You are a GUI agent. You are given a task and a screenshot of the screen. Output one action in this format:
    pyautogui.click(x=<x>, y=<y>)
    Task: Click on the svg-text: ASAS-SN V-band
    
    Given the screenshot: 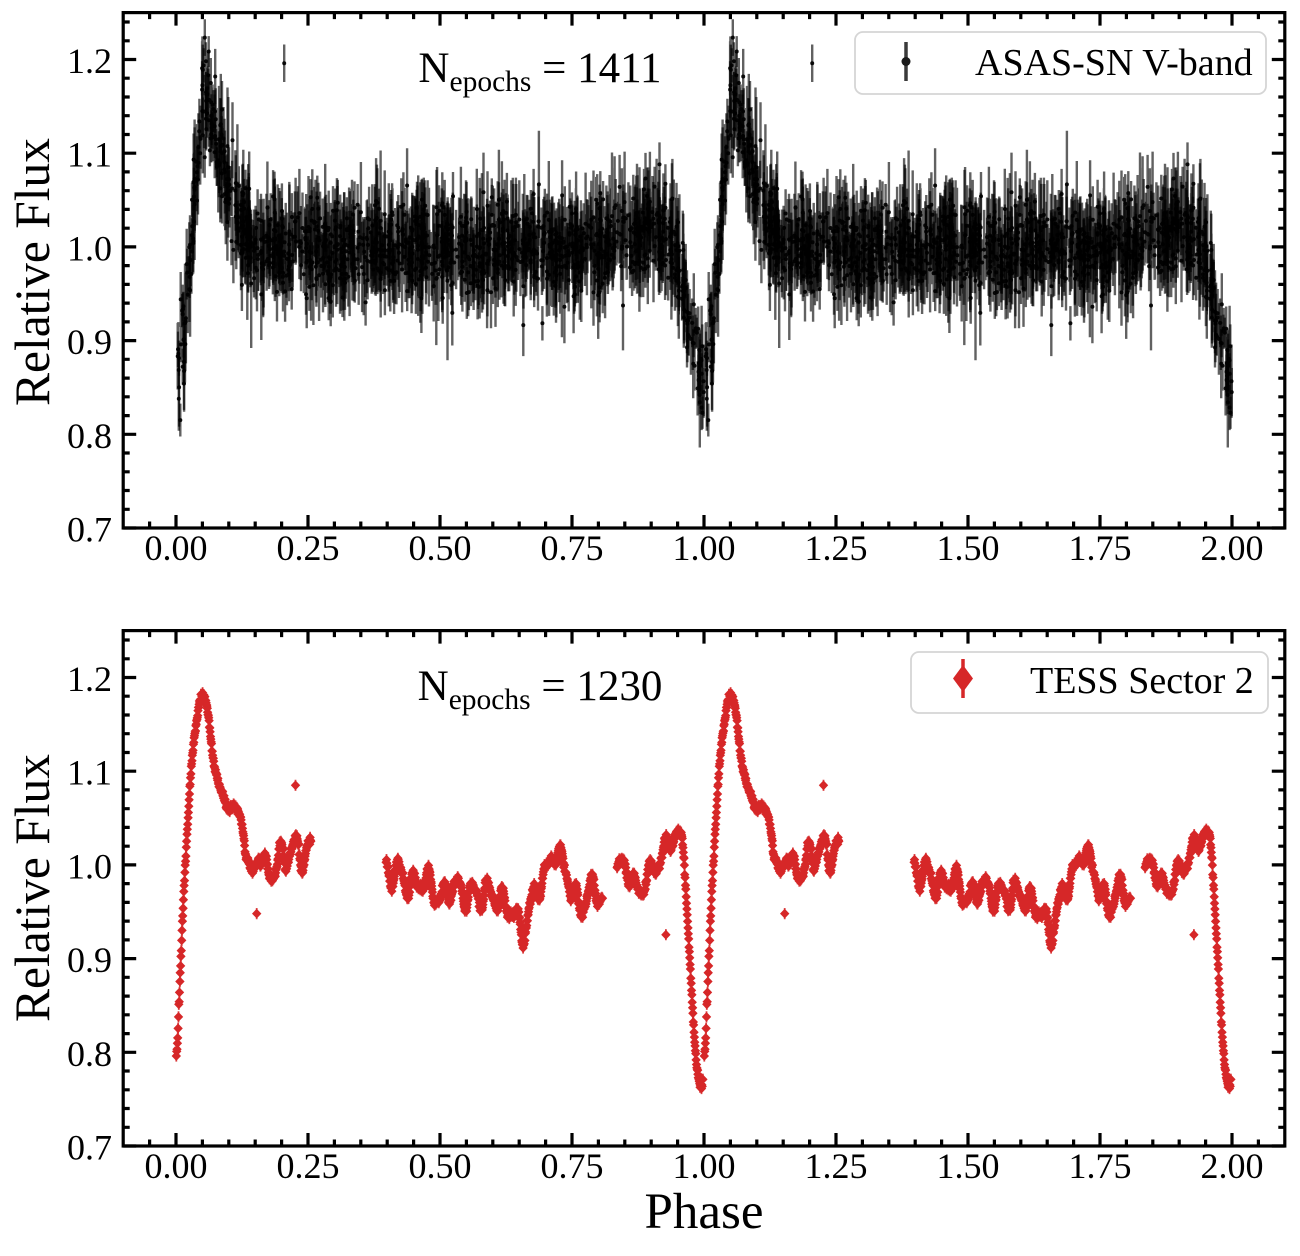 What is the action you would take?
    pyautogui.click(x=1114, y=63)
    